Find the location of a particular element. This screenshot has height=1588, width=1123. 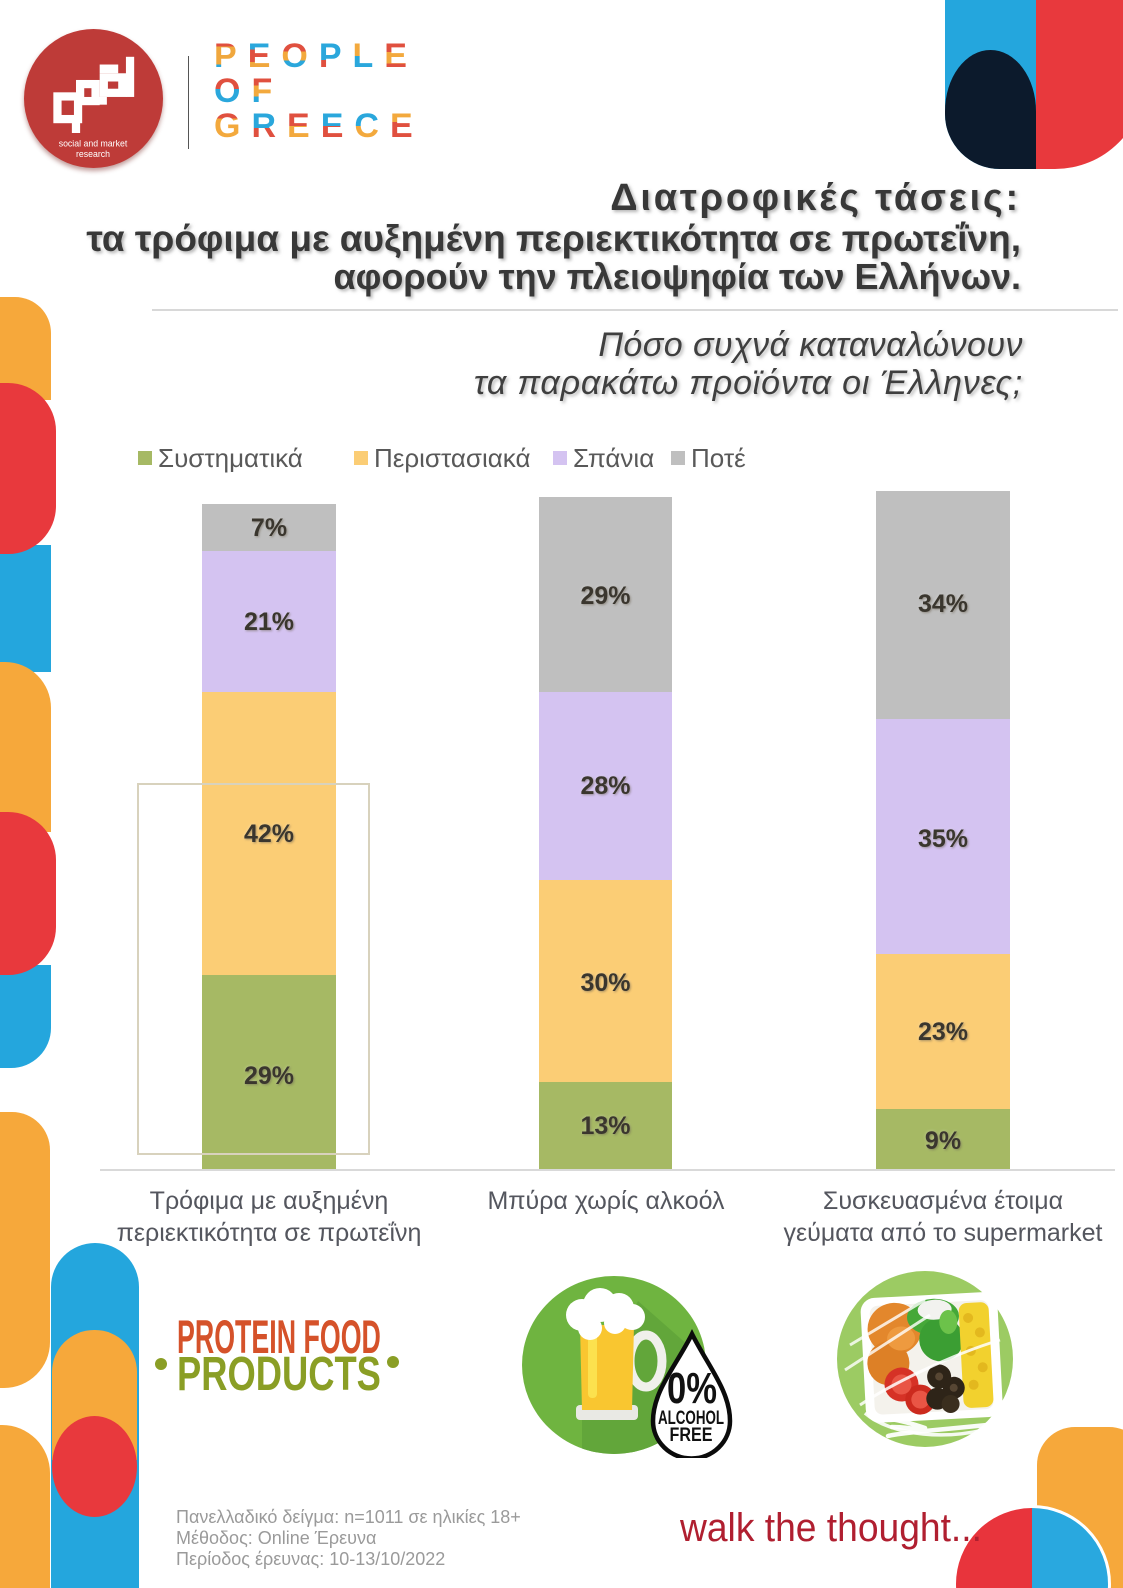

svg-text: FREE is located at coordinates (691, 1435).